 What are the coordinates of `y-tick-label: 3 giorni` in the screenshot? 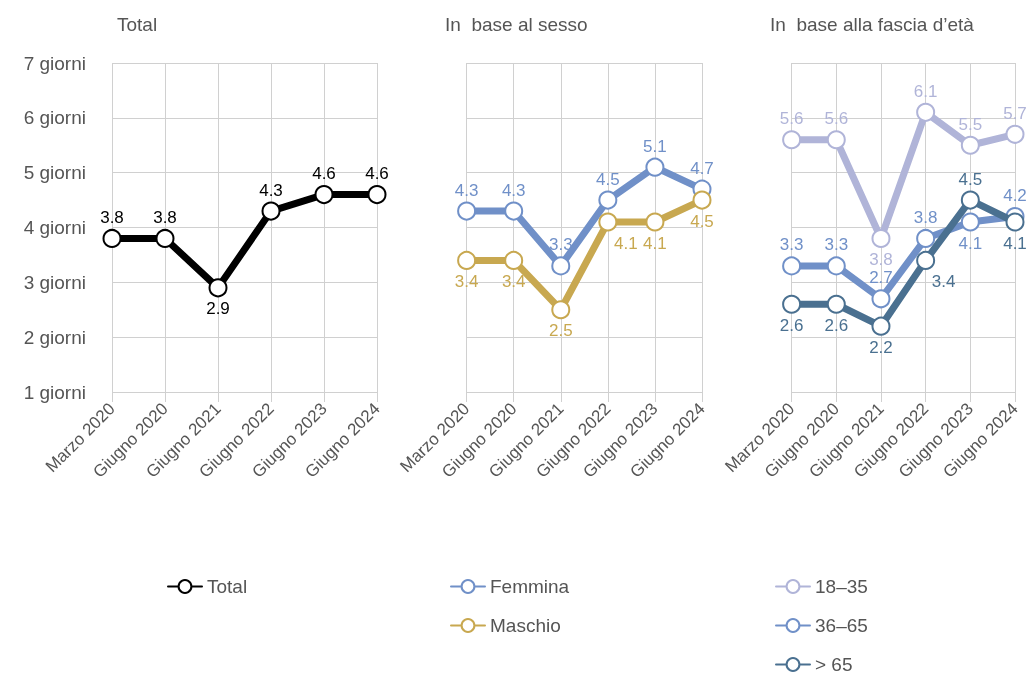 It's located at (54, 282).